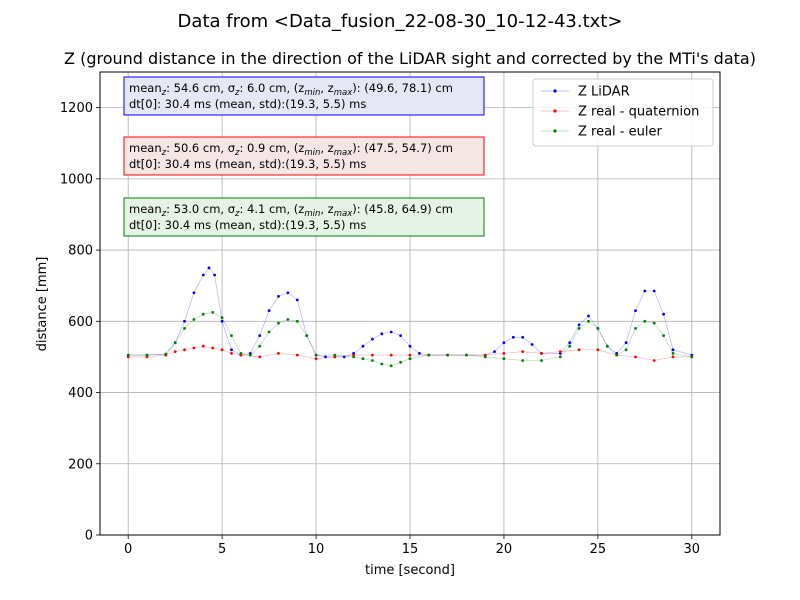 Image resolution: width=800 pixels, height=600 pixels. What do you see at coordinates (692, 549) in the screenshot?
I see `x-tick-label: 30` at bounding box center [692, 549].